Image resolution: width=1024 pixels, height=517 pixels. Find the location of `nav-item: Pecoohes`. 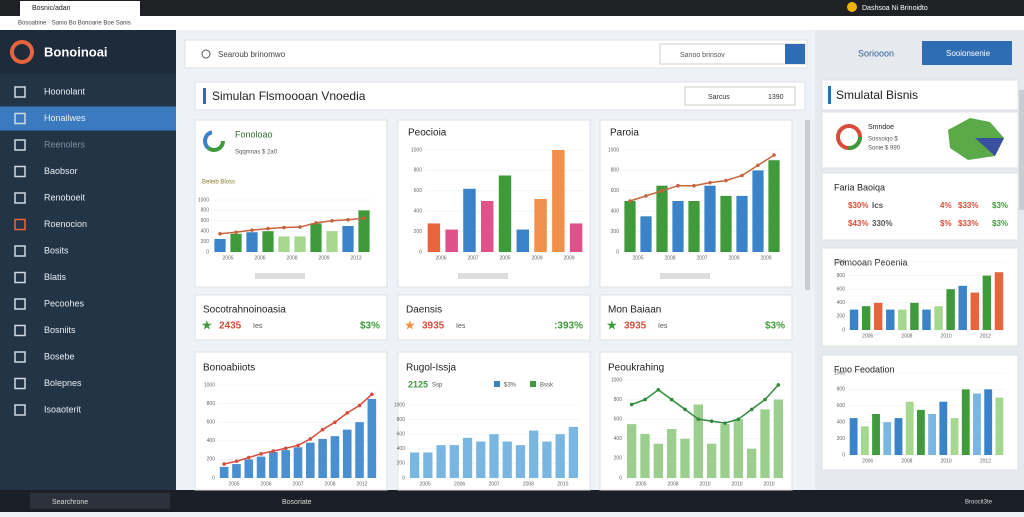

nav-item: Pecoohes is located at coordinates (64, 303).